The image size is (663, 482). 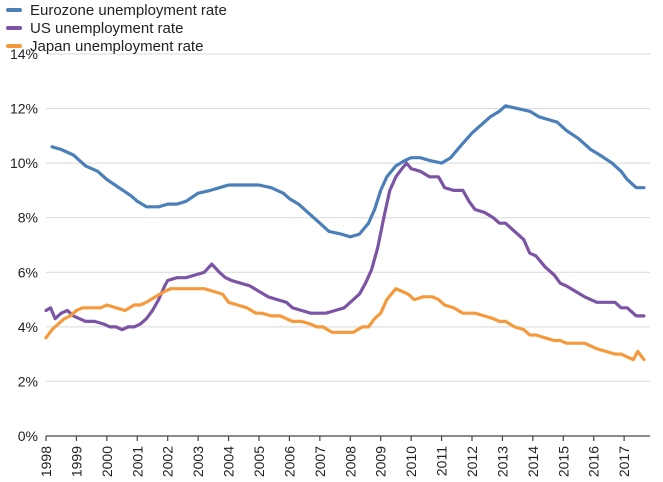 I want to click on y-tick-label: 4%, so click(x=28, y=327).